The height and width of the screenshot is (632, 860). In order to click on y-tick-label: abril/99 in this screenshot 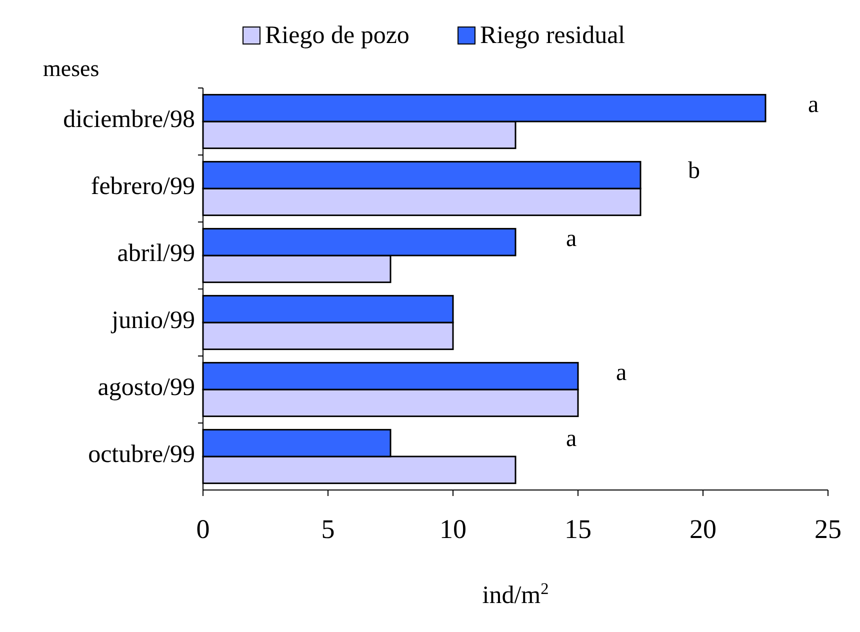, I will do `click(156, 254)`.